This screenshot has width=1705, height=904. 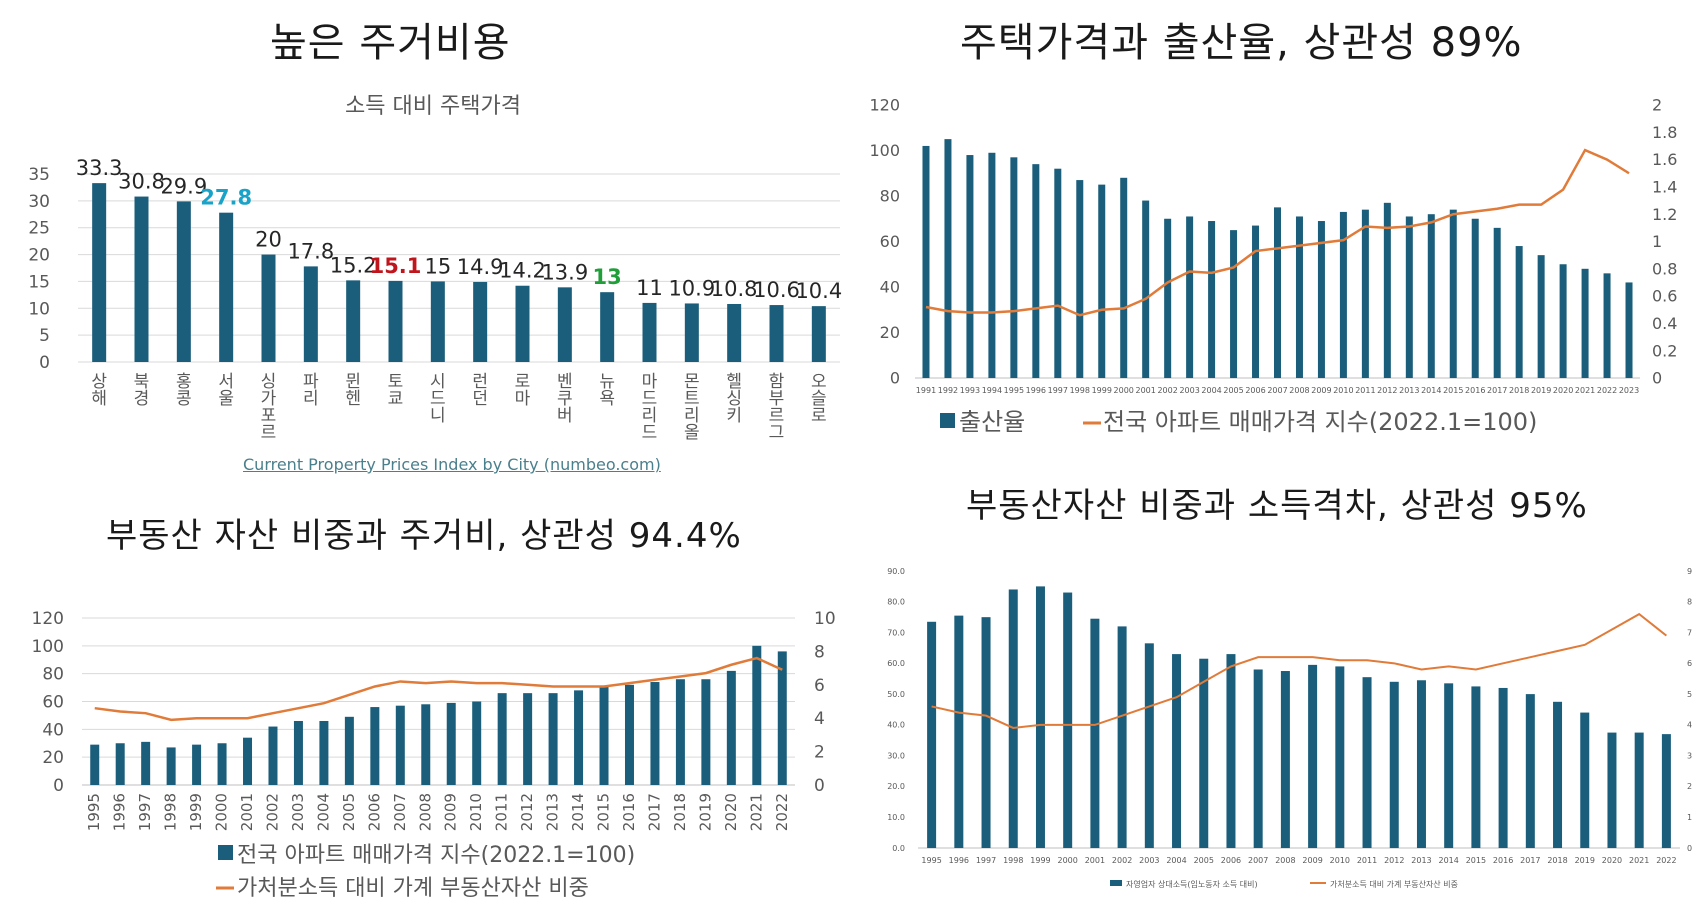 What do you see at coordinates (353, 265) in the screenshot?
I see `data-label: 15.2` at bounding box center [353, 265].